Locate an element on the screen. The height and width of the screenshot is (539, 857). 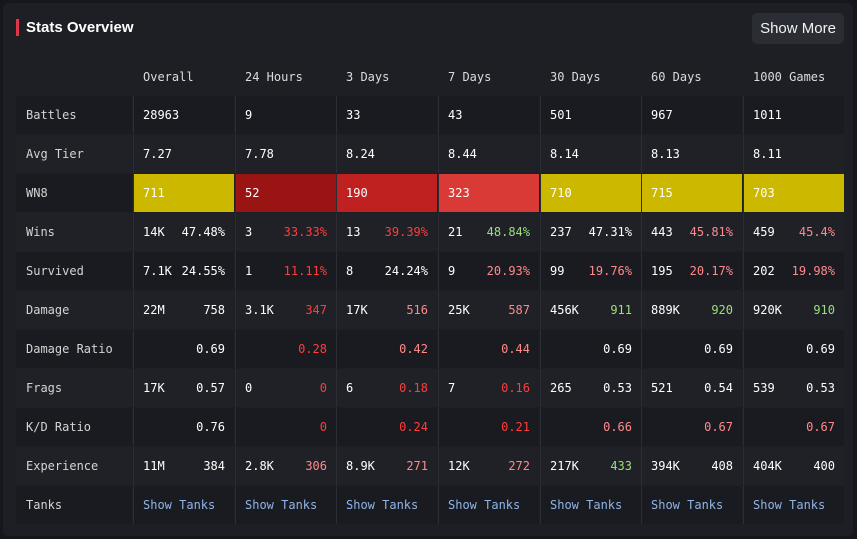
cell-secondary-value: 0.67 is located at coordinates (718, 427).